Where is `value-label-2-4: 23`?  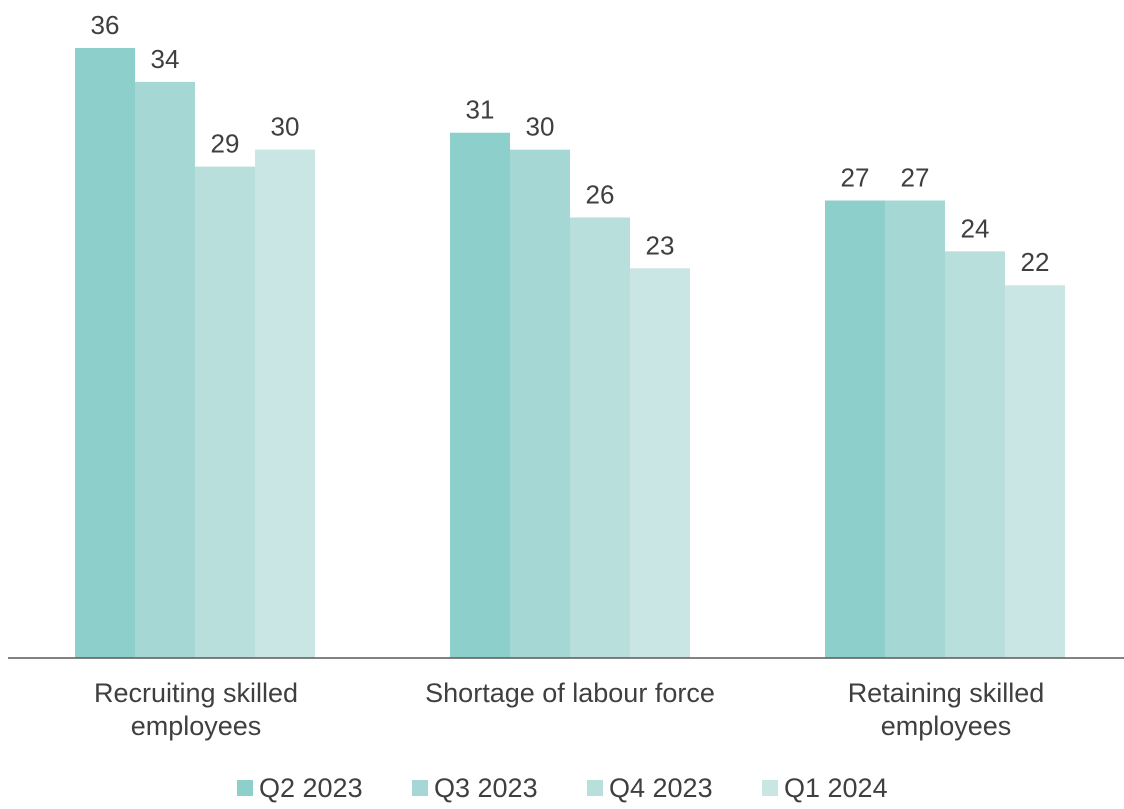
value-label-2-4: 23 is located at coordinates (660, 245).